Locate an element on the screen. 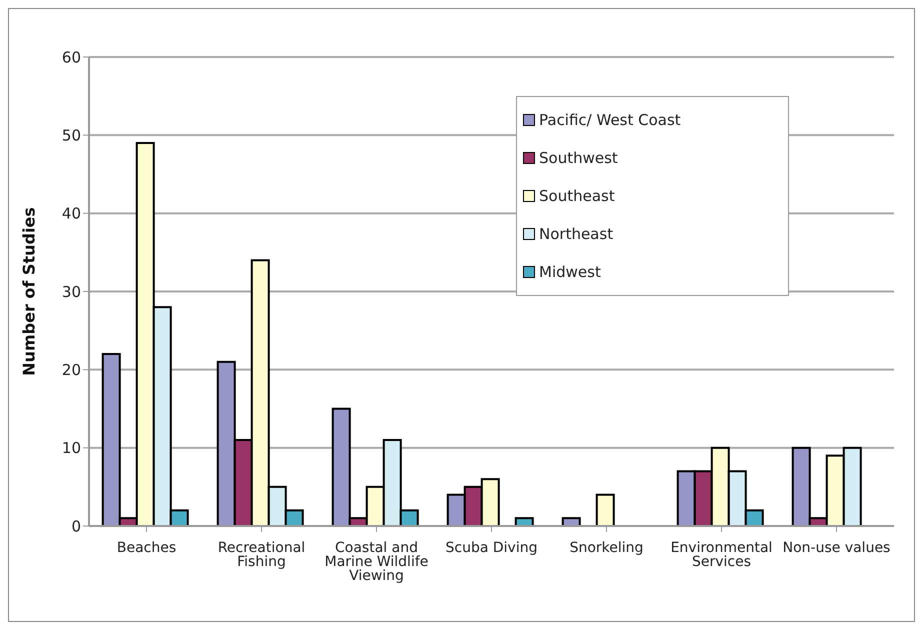 The width and height of the screenshot is (923, 630). y-tick-label: 10 is located at coordinates (71, 448).